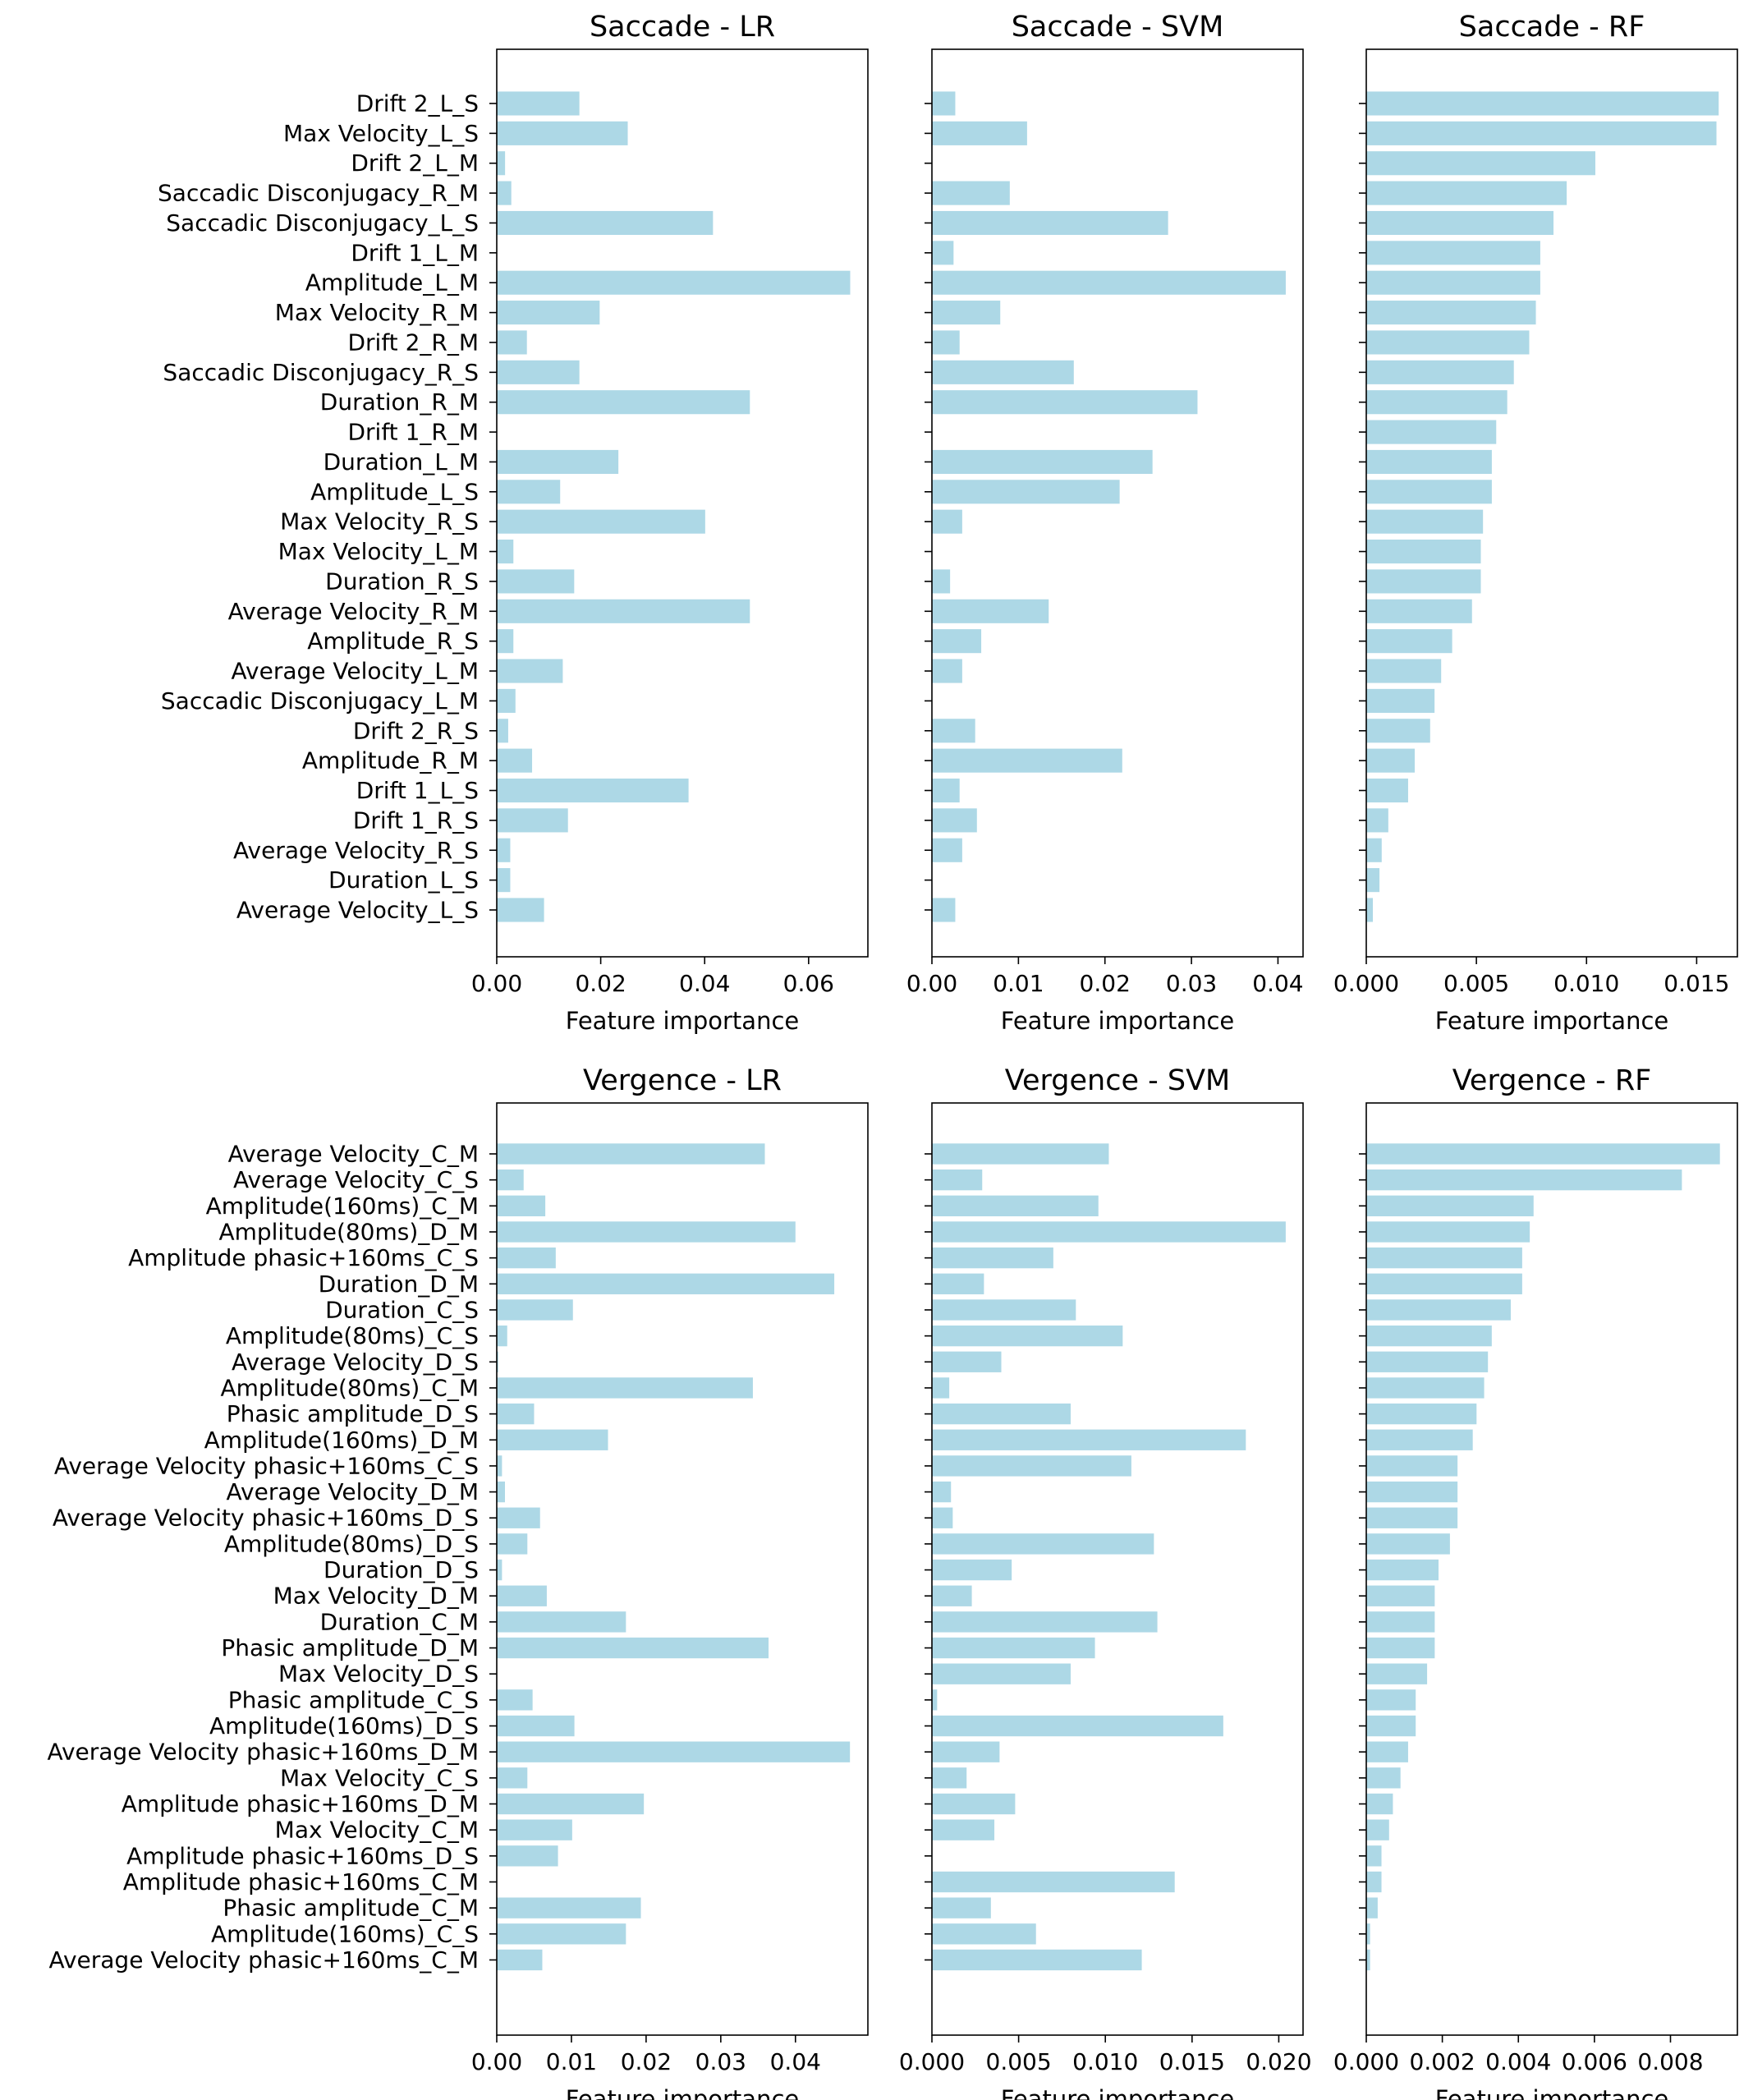 The height and width of the screenshot is (2100, 1753). What do you see at coordinates (378, 551) in the screenshot?
I see `category-label: Max Velocity_L_M` at bounding box center [378, 551].